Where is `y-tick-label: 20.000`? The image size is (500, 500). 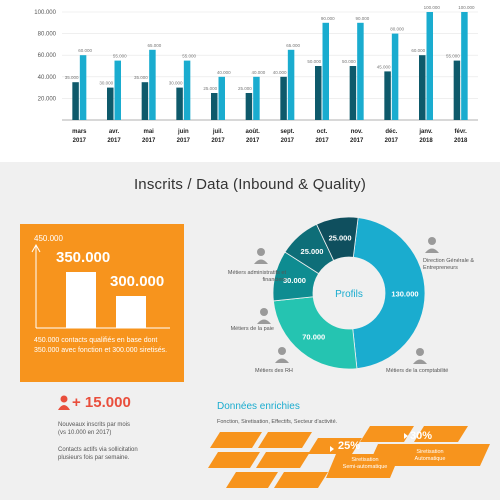 y-tick-label: 20.000 is located at coordinates (47, 99).